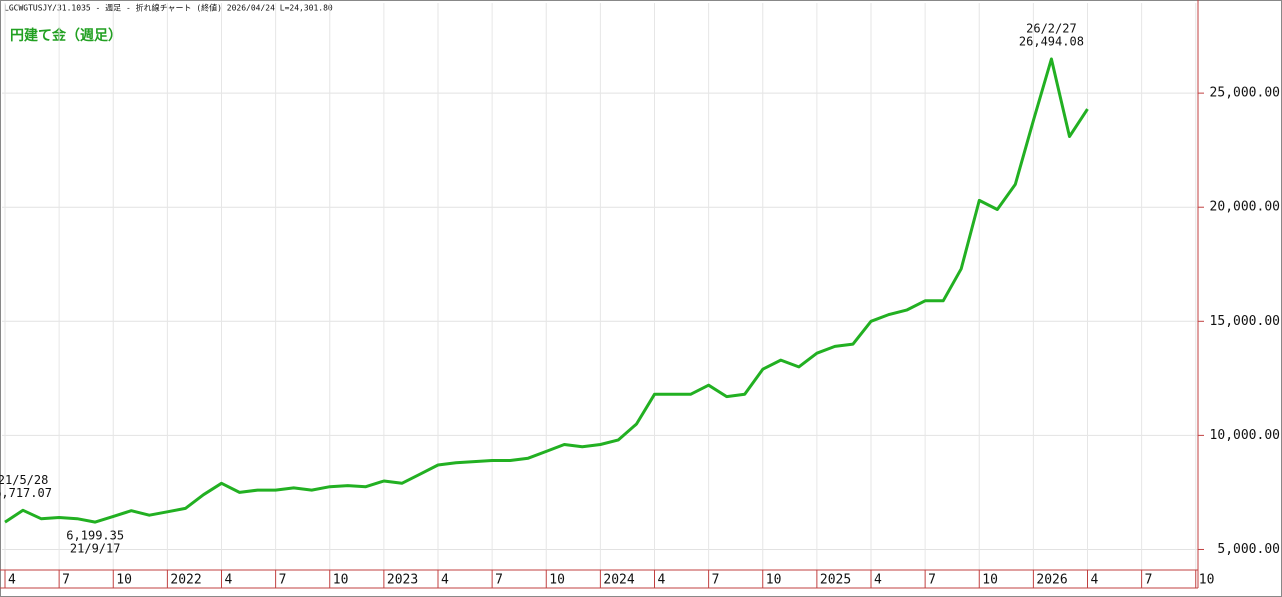 This screenshot has height=597, width=1282. Describe the element at coordinates (66, 35) in the screenshot. I see `chart-title: 円建て金（週足）` at that location.